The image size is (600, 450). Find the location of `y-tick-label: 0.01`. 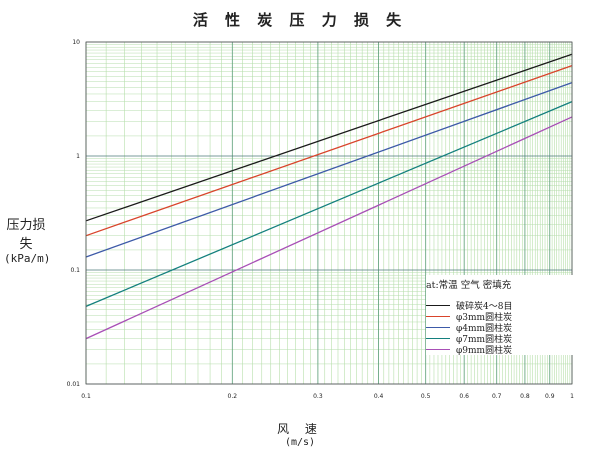

y-tick-label: 0.01 is located at coordinates (74, 384).